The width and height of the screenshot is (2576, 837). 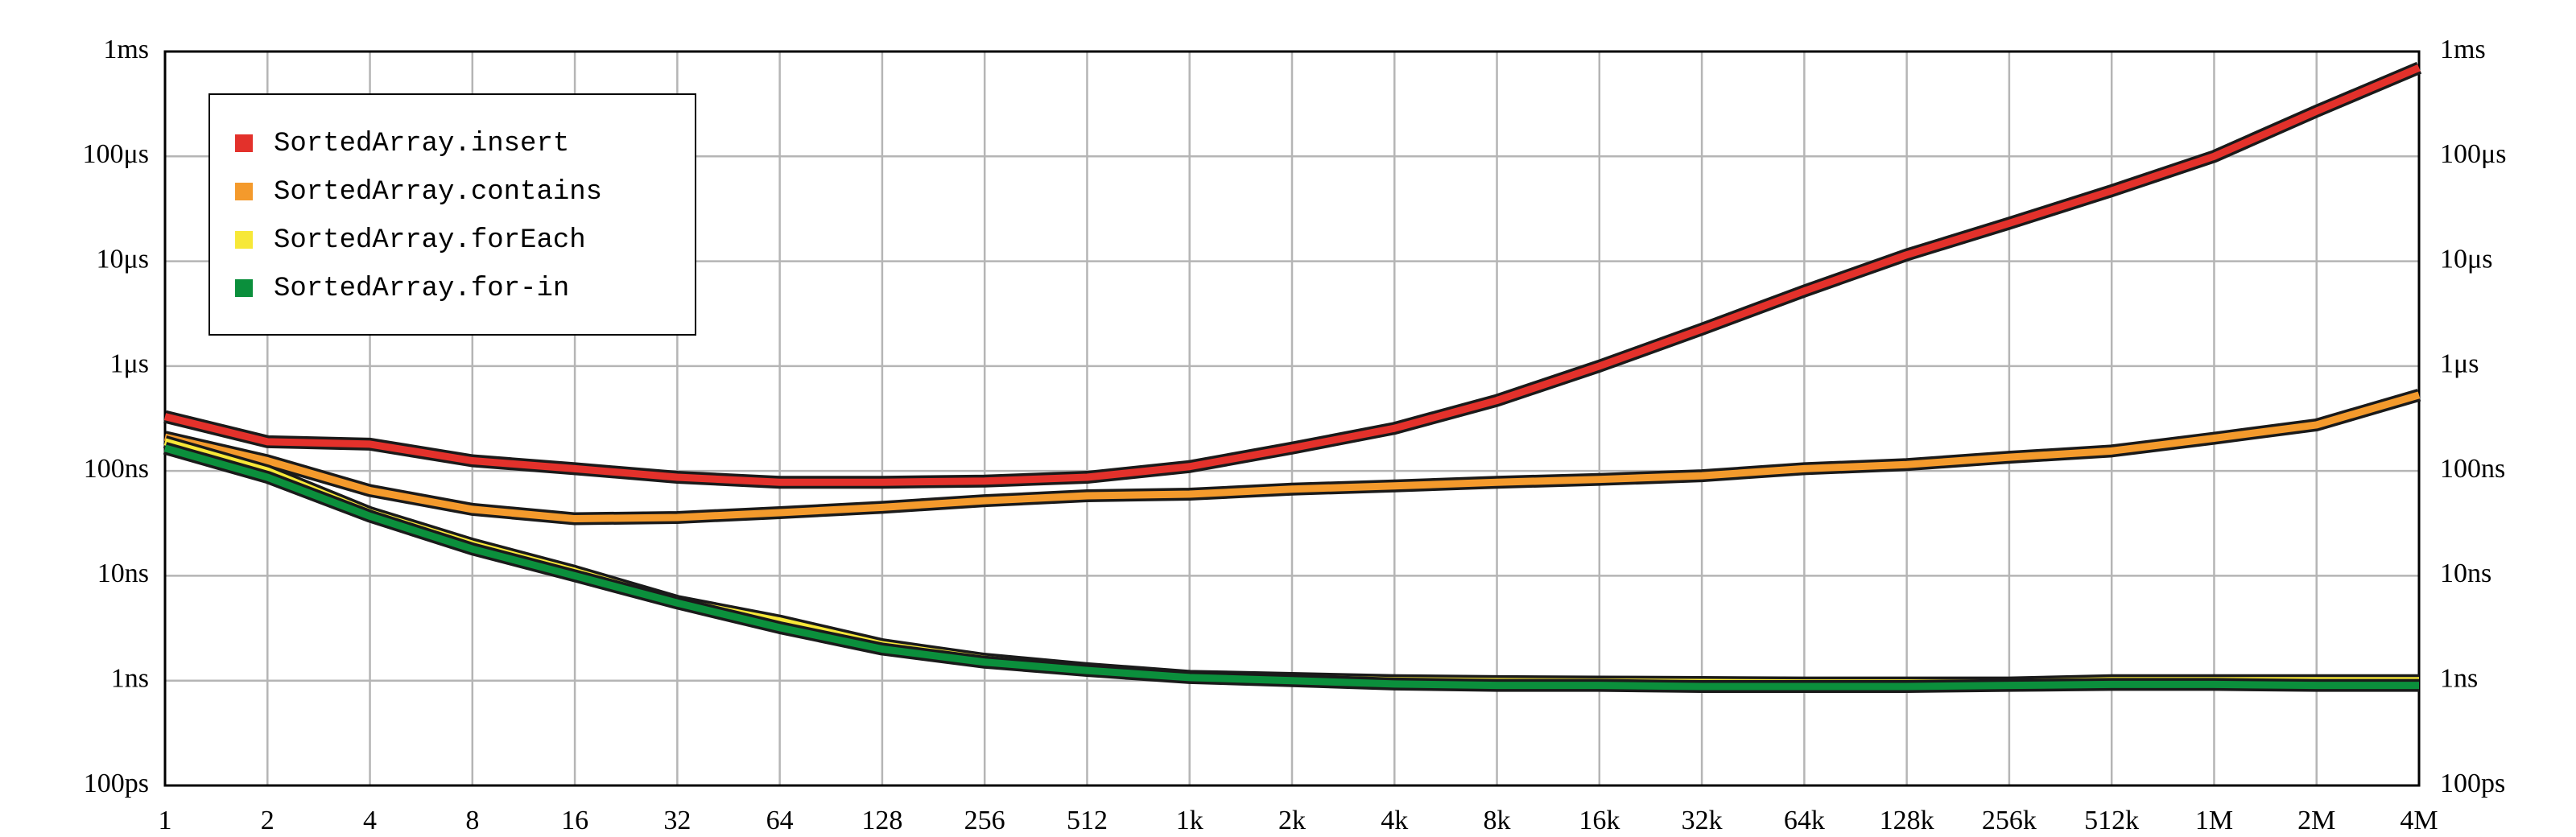 What do you see at coordinates (882, 821) in the screenshot?
I see `x-tick-label: 128` at bounding box center [882, 821].